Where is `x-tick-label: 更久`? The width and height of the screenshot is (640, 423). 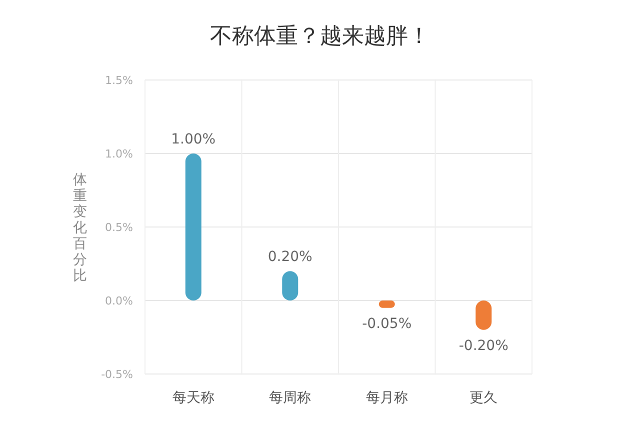
x-tick-label: 更久 is located at coordinates (484, 398).